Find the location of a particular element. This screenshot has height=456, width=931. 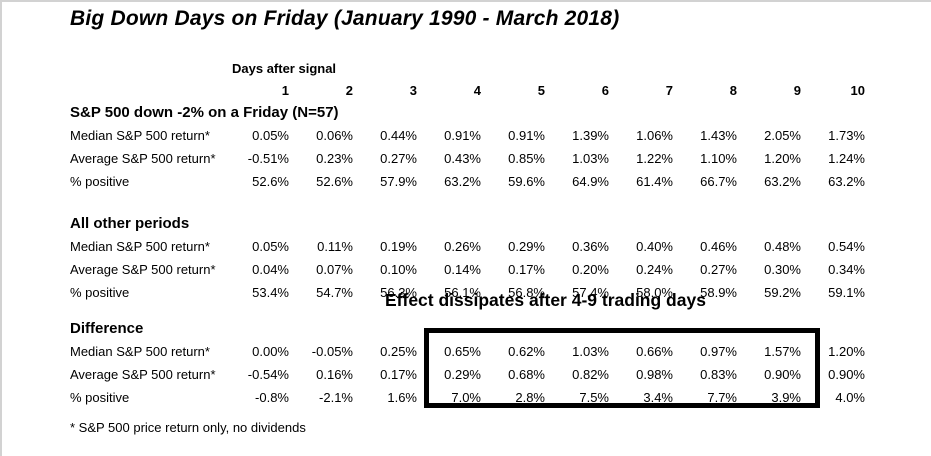

data-cell: 0.16% is located at coordinates (334, 374).